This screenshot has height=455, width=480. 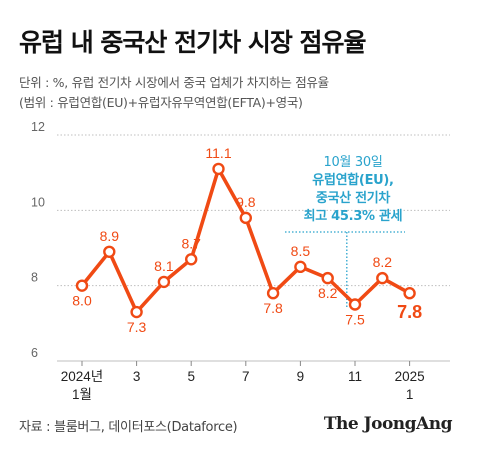 What do you see at coordinates (161, 102) in the screenshot?
I see `scope-note: (범위 : 유럽연합(EU)+유럽자유무역연합(EFTA)+영국)` at bounding box center [161, 102].